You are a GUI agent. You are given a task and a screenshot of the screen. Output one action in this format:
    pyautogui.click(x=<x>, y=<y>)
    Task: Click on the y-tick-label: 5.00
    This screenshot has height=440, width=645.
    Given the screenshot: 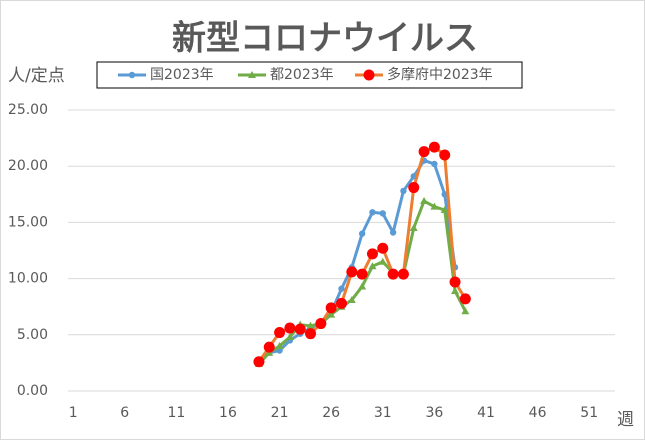 What is the action you would take?
    pyautogui.click(x=32, y=335)
    